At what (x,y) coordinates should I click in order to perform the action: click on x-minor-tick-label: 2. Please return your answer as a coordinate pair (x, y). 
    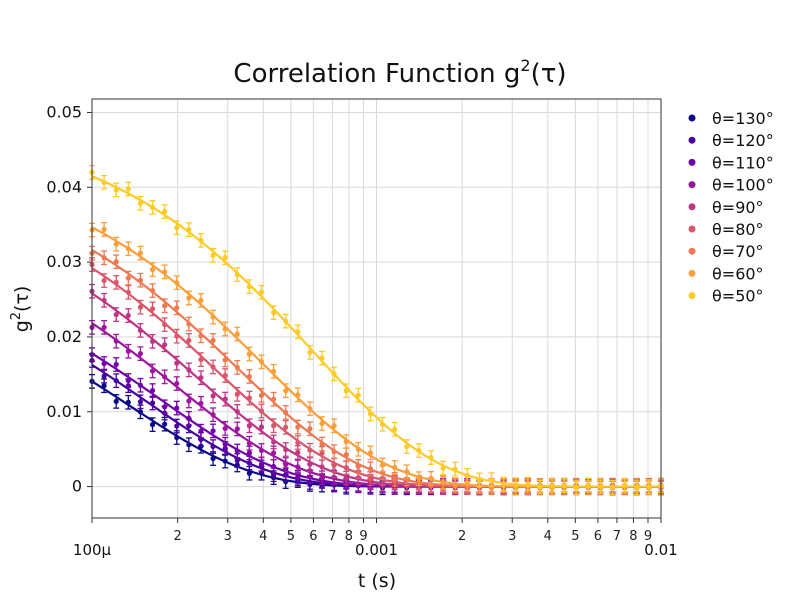
    Looking at the image, I should click on (178, 536).